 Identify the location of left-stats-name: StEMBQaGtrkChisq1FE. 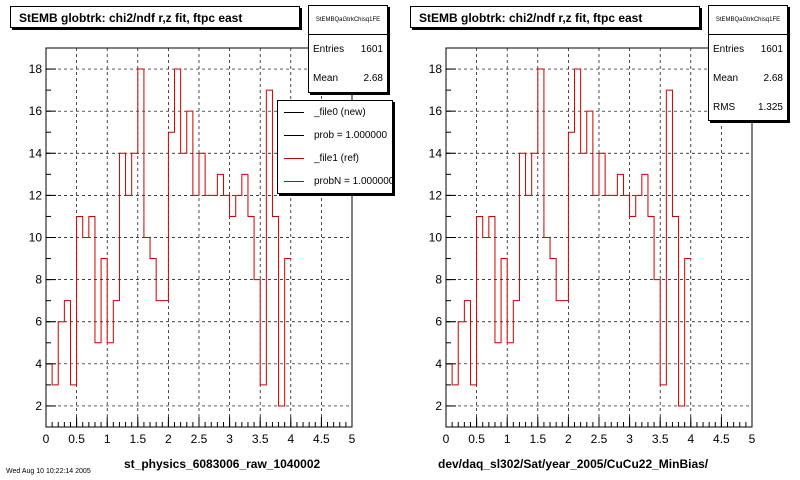
(348, 20).